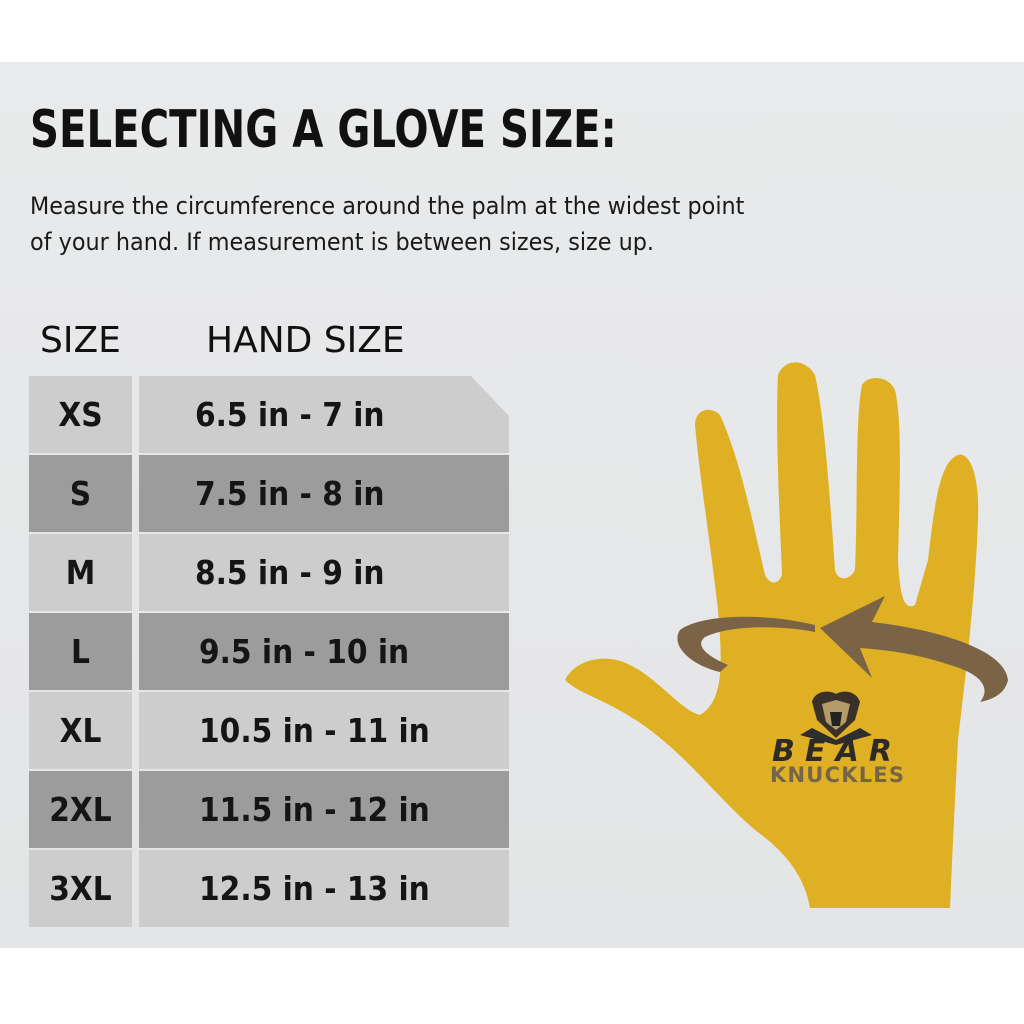 The width and height of the screenshot is (1024, 1024). I want to click on hand-size-cell: 9.5 in - 10 in, so click(324, 651).